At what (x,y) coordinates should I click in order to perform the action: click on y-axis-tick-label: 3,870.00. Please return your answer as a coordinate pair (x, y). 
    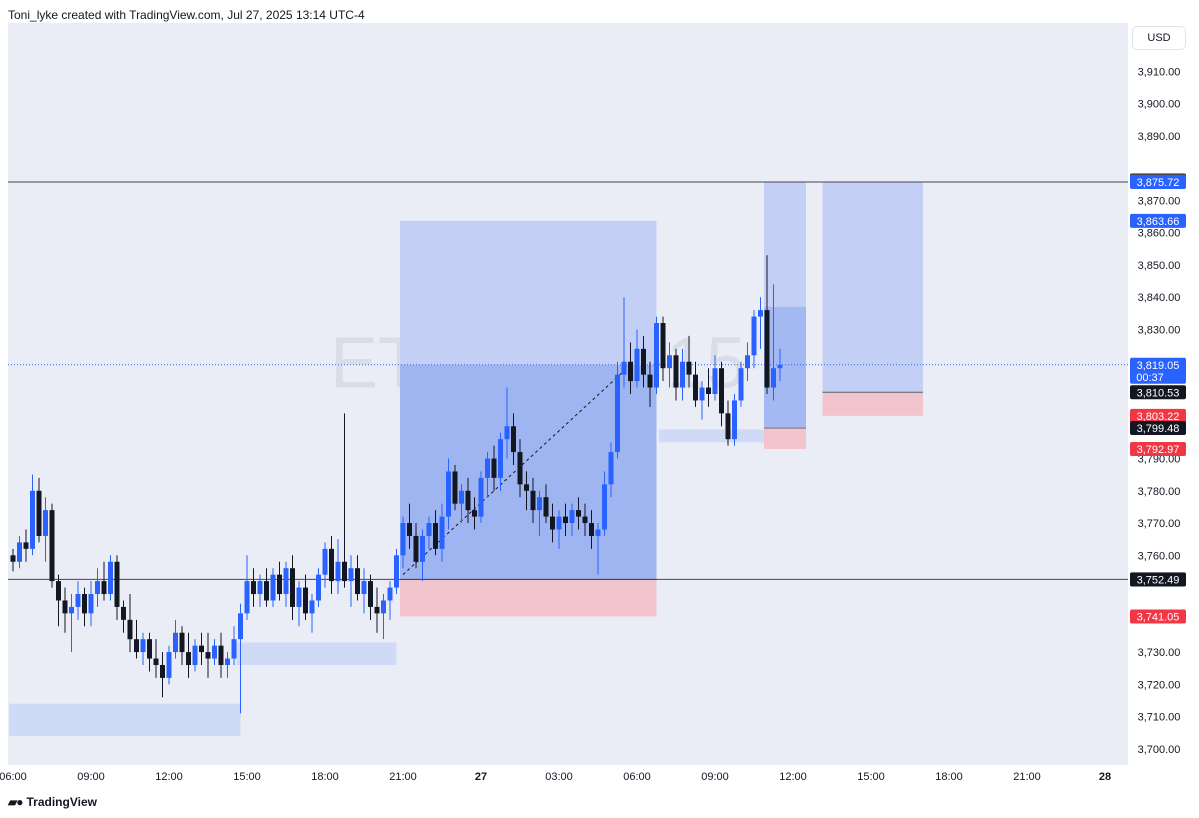
    Looking at the image, I should click on (1159, 201).